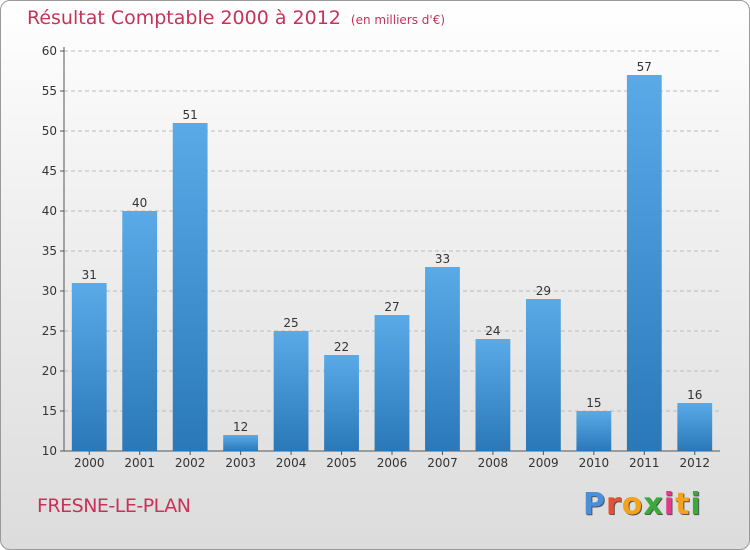 This screenshot has height=550, width=750. I want to click on x-tick-label: 2000, so click(89, 463).